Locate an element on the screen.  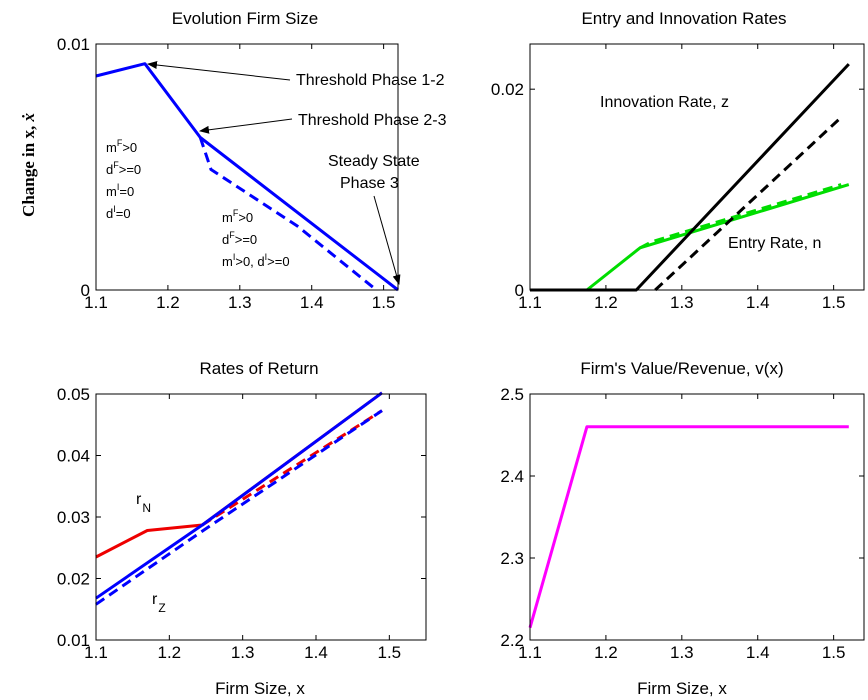
chart-title: Rates of Return is located at coordinates (258, 368).